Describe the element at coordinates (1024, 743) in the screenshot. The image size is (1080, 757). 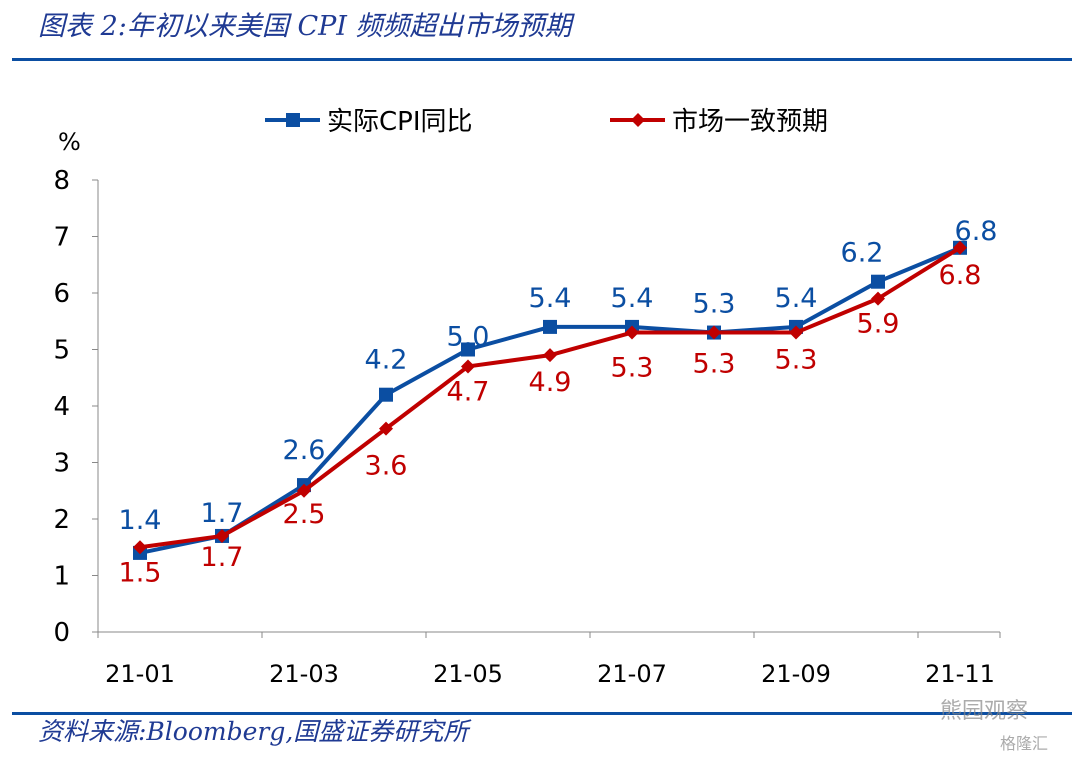
I see `watermark-gelonghui: 格隆汇` at that location.